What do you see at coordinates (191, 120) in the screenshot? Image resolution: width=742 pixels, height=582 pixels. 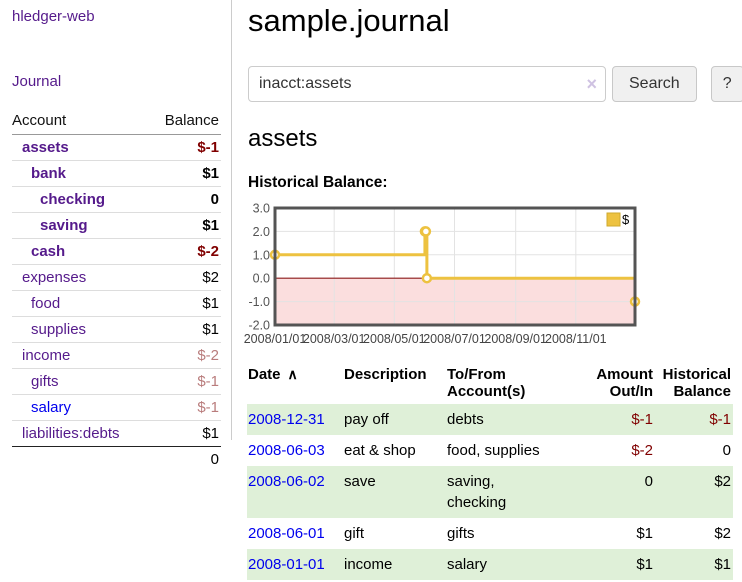 I see `accounts-header-balance: Balance` at bounding box center [191, 120].